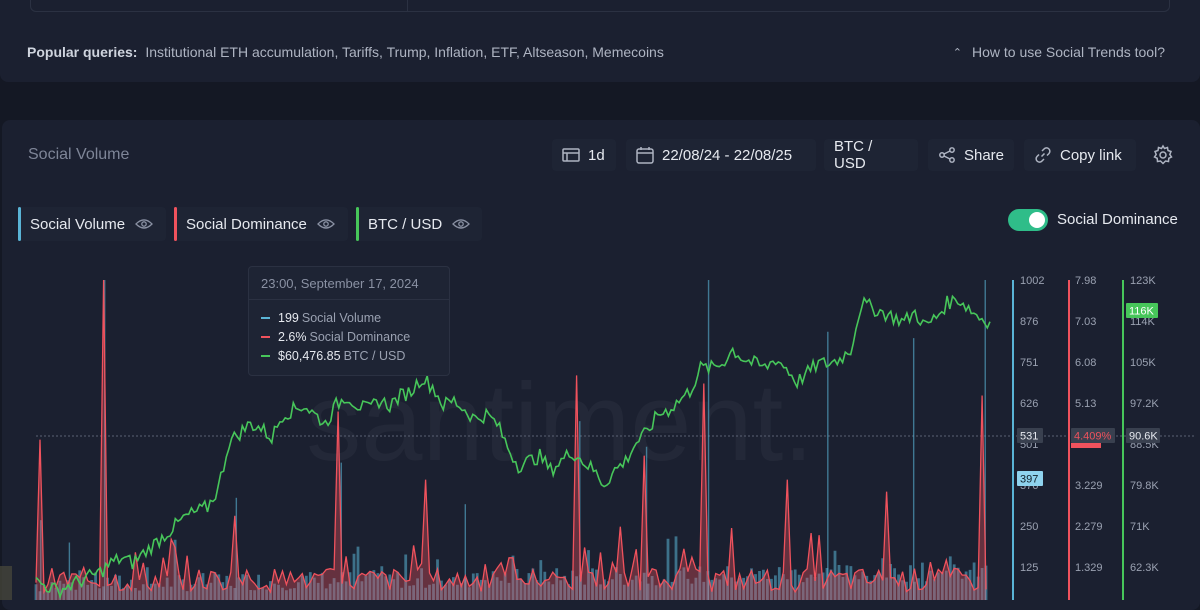 This screenshot has height=610, width=1200. Describe the element at coordinates (1029, 404) in the screenshot. I see `social-volume-tick-label: 626` at that location.